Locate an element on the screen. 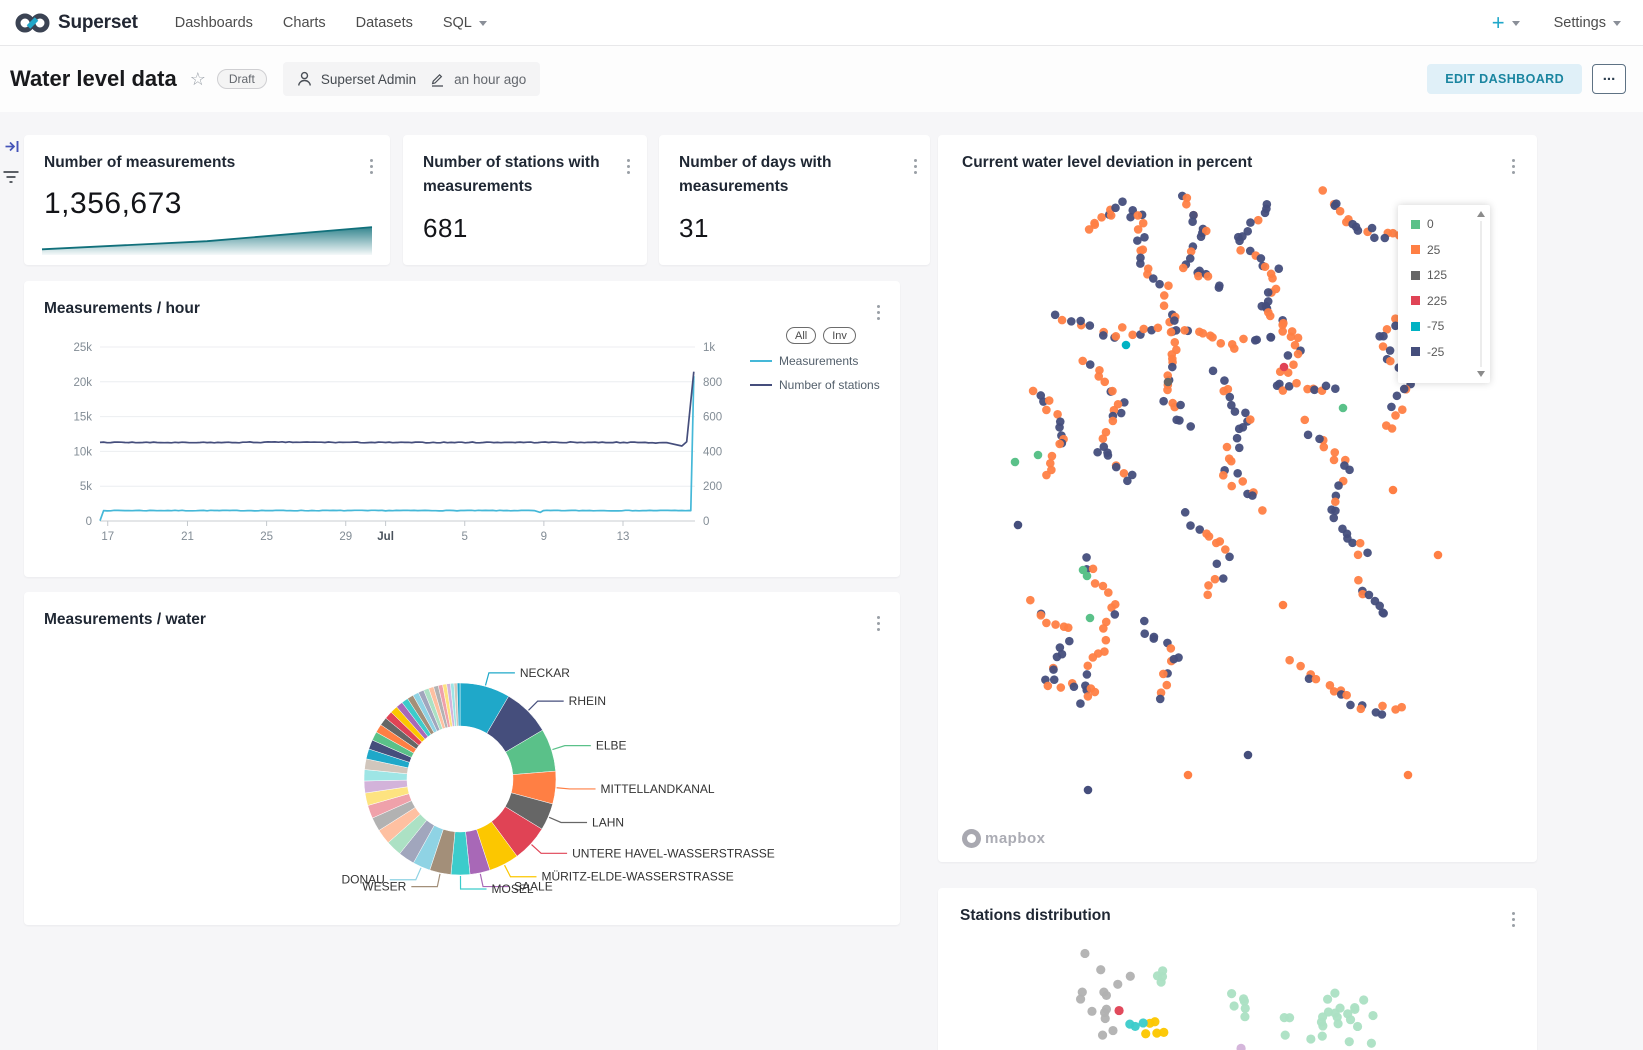  legend-item: Measurements is located at coordinates (816, 361).